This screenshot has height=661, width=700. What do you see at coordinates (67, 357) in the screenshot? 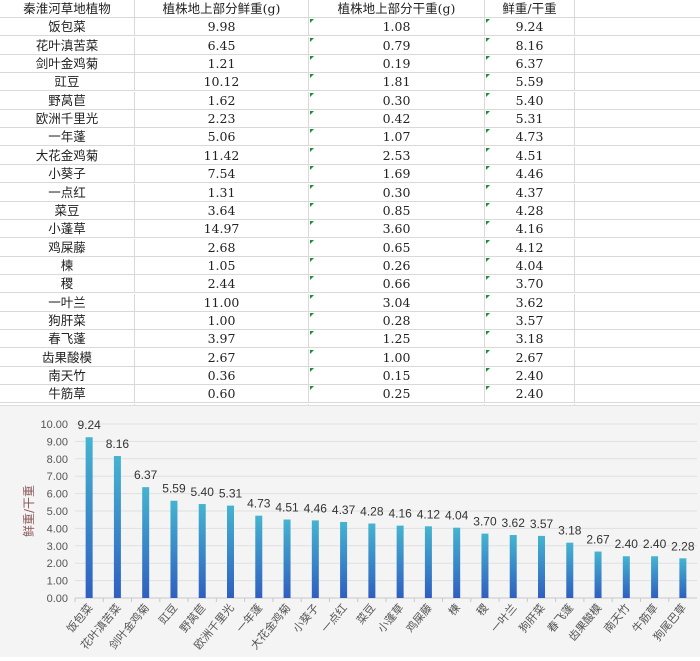
I see `table-cell: 齿果酸模` at bounding box center [67, 357].